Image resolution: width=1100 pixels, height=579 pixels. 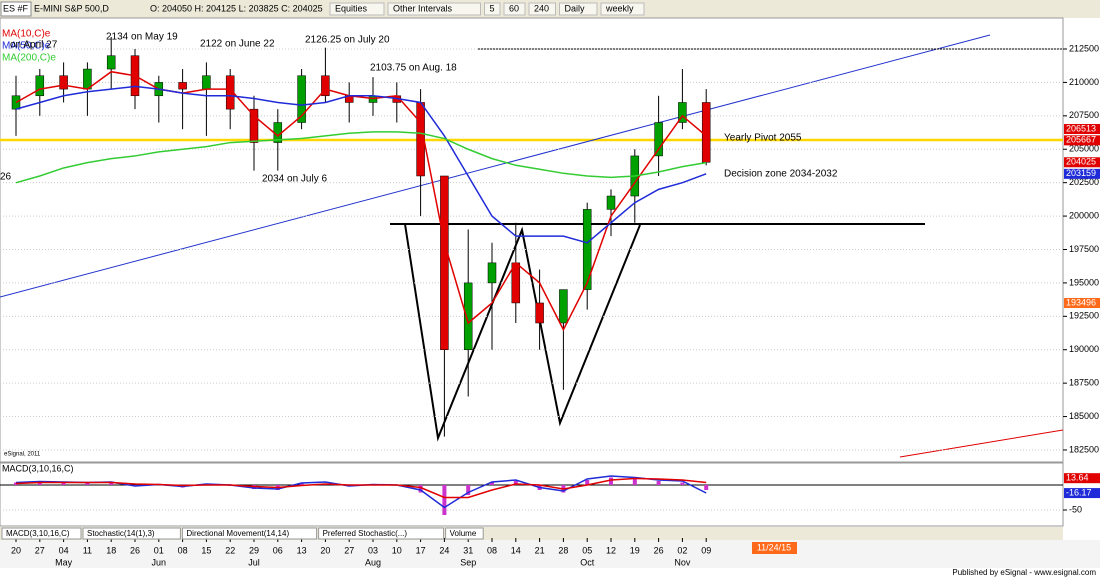 I want to click on annotation: Decision zone 2034-2032, so click(x=781, y=174).